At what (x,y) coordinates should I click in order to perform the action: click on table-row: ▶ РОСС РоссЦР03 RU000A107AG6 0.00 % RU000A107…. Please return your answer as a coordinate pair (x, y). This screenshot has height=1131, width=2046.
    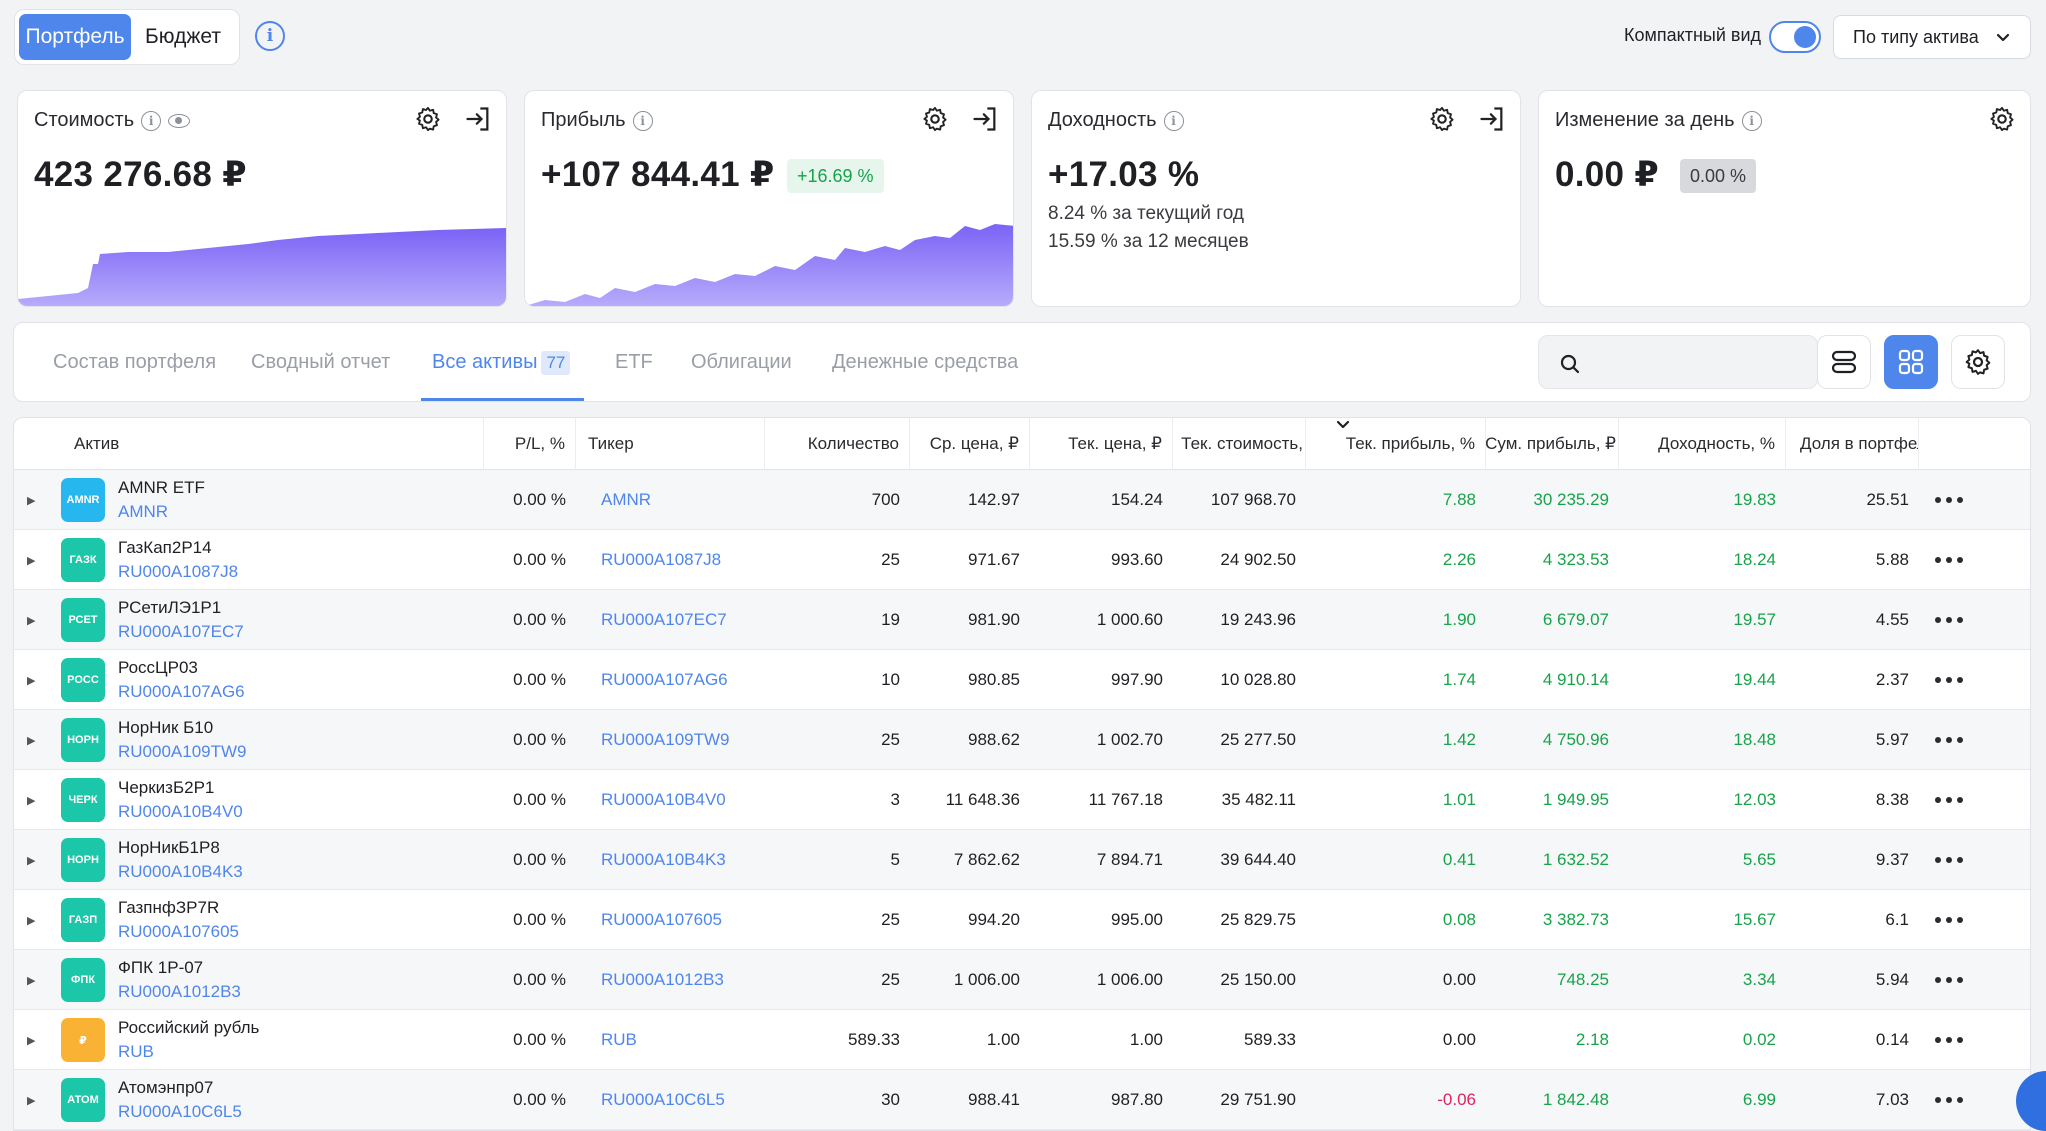
    Looking at the image, I should click on (1022, 680).